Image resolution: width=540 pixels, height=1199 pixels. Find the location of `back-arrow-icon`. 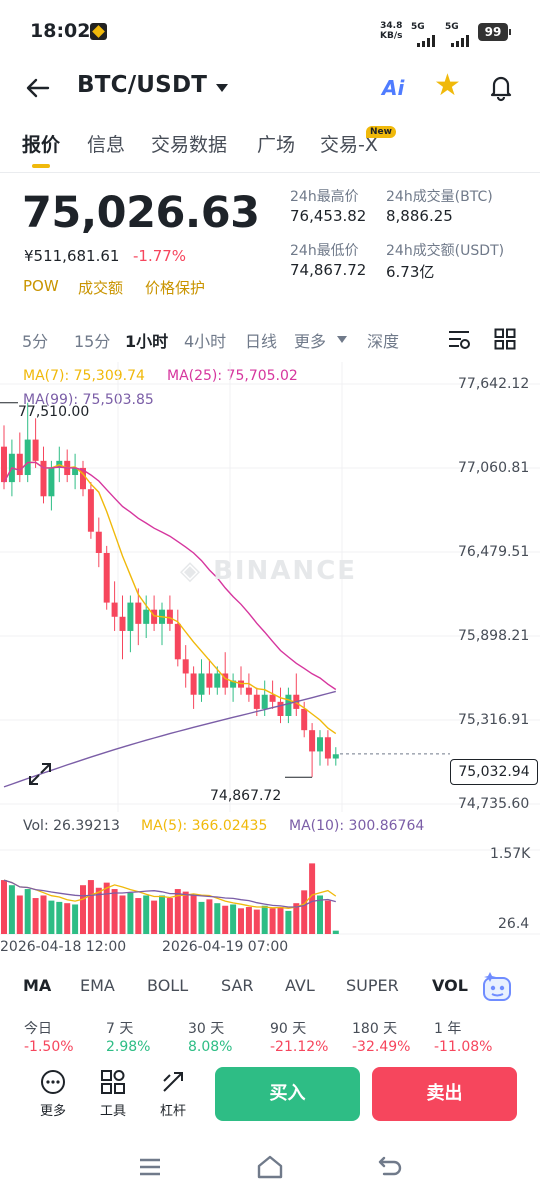

back-arrow-icon is located at coordinates (38, 88).